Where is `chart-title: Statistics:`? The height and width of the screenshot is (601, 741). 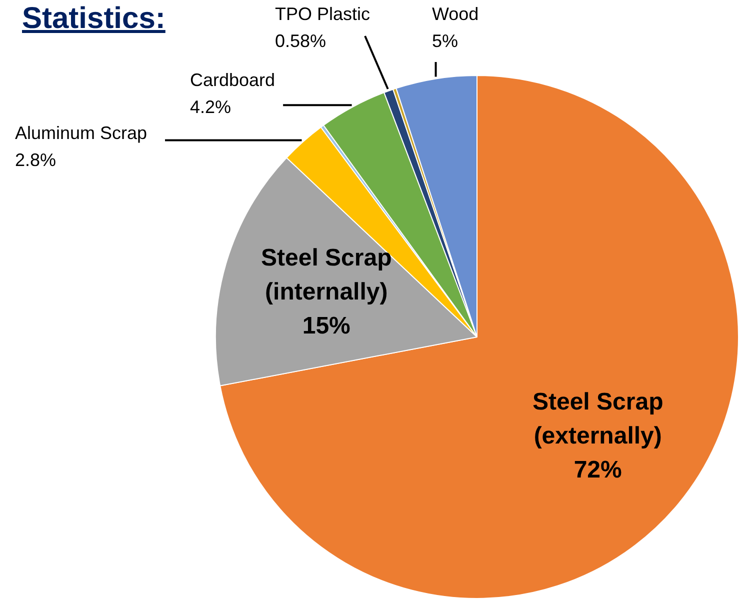 chart-title: Statistics: is located at coordinates (94, 19).